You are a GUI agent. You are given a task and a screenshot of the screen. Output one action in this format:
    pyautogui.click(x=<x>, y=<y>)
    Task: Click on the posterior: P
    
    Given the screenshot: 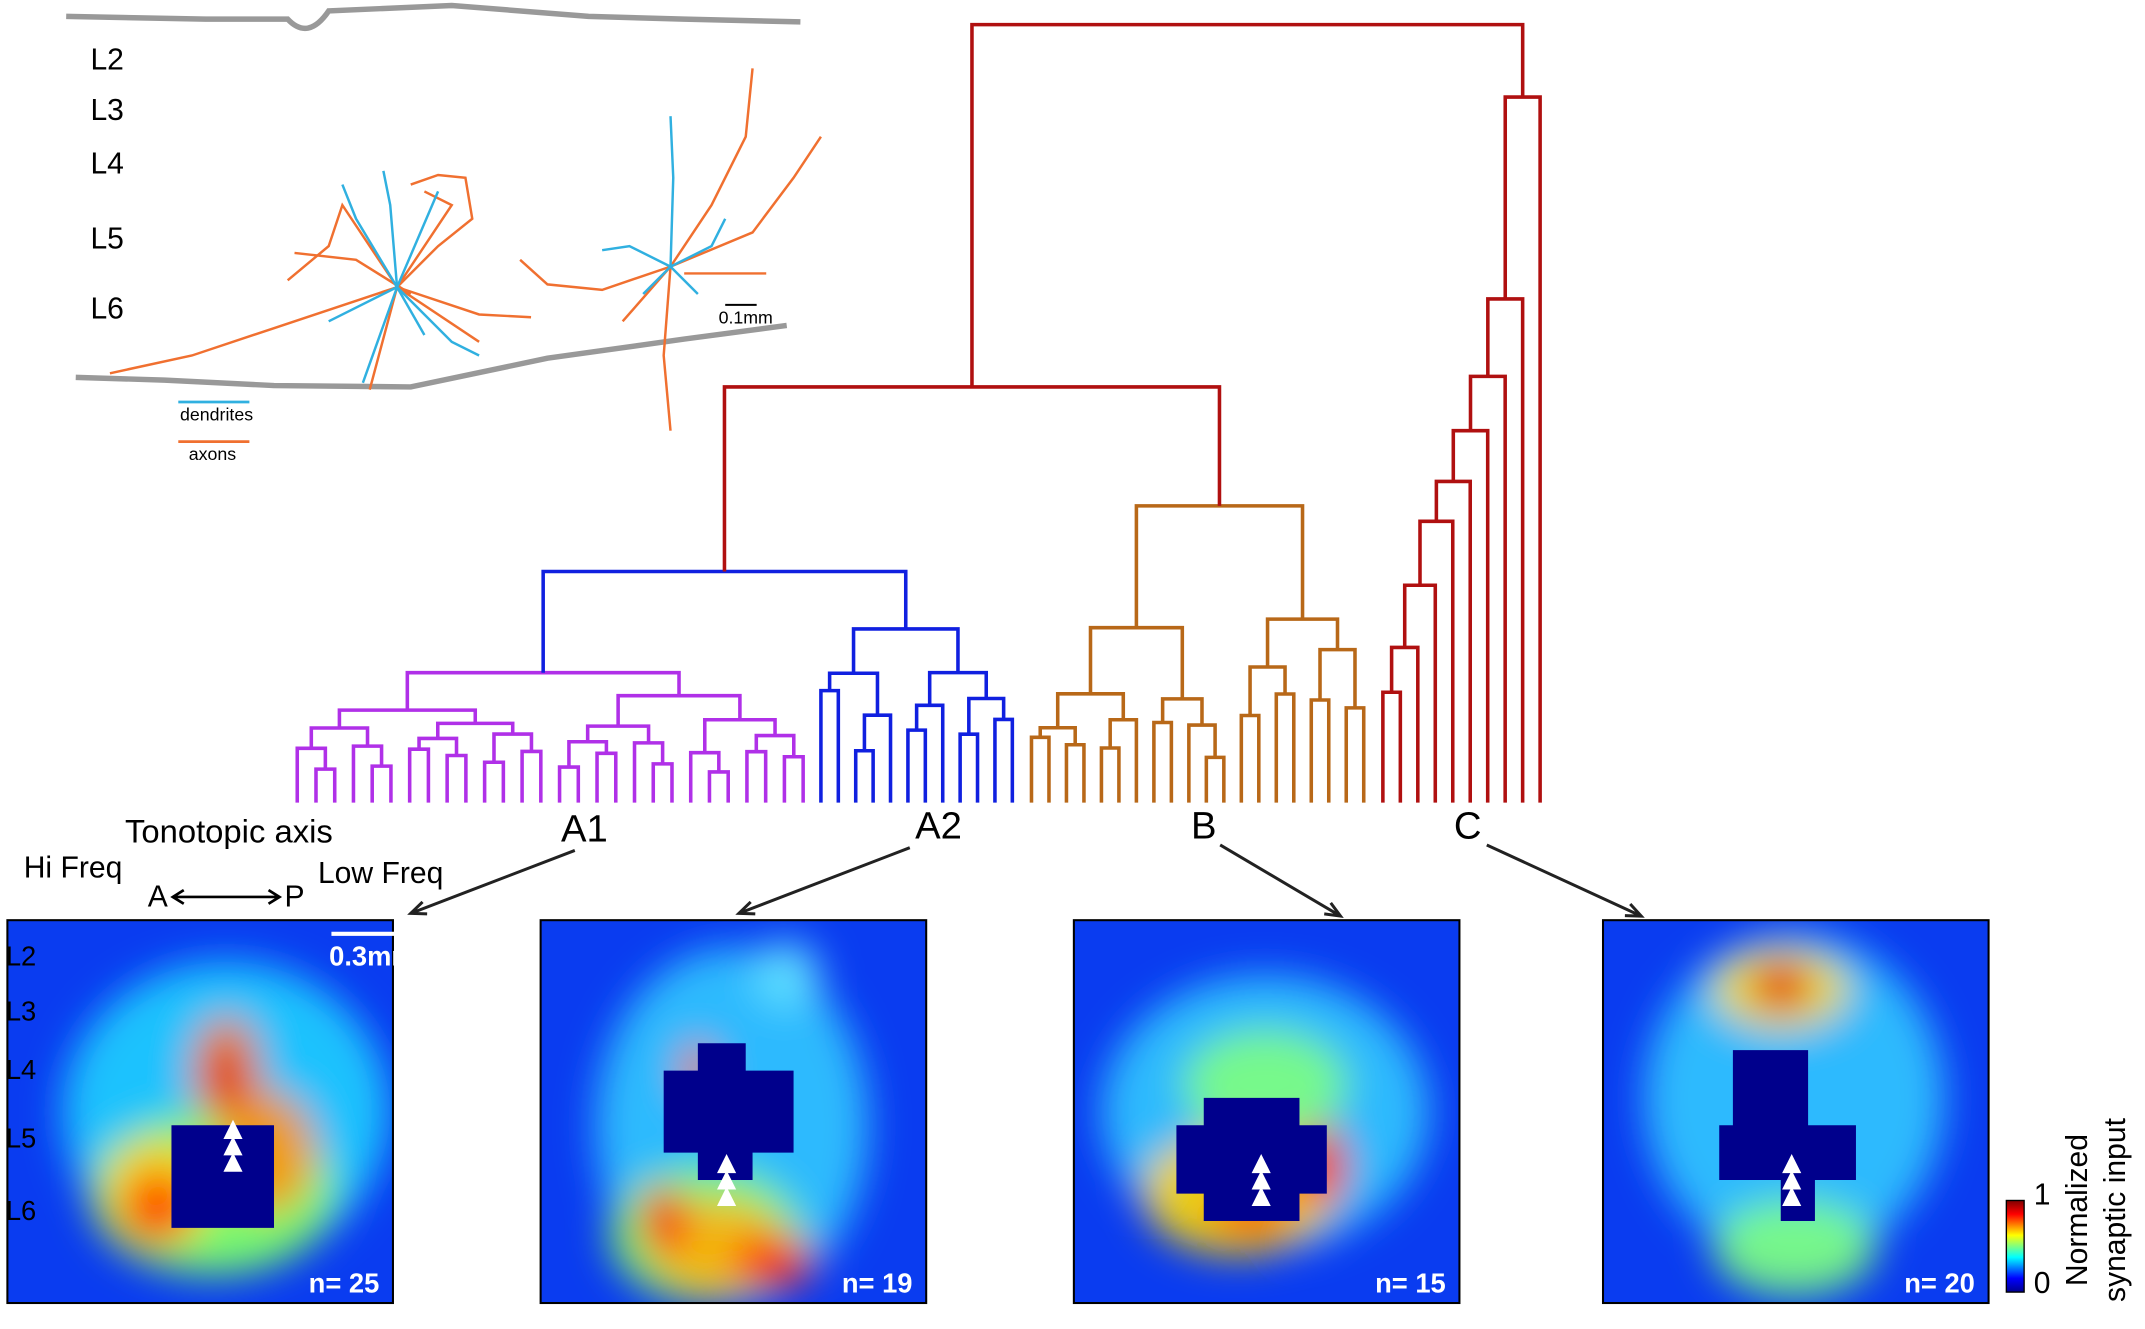 What is the action you would take?
    pyautogui.click(x=294, y=896)
    